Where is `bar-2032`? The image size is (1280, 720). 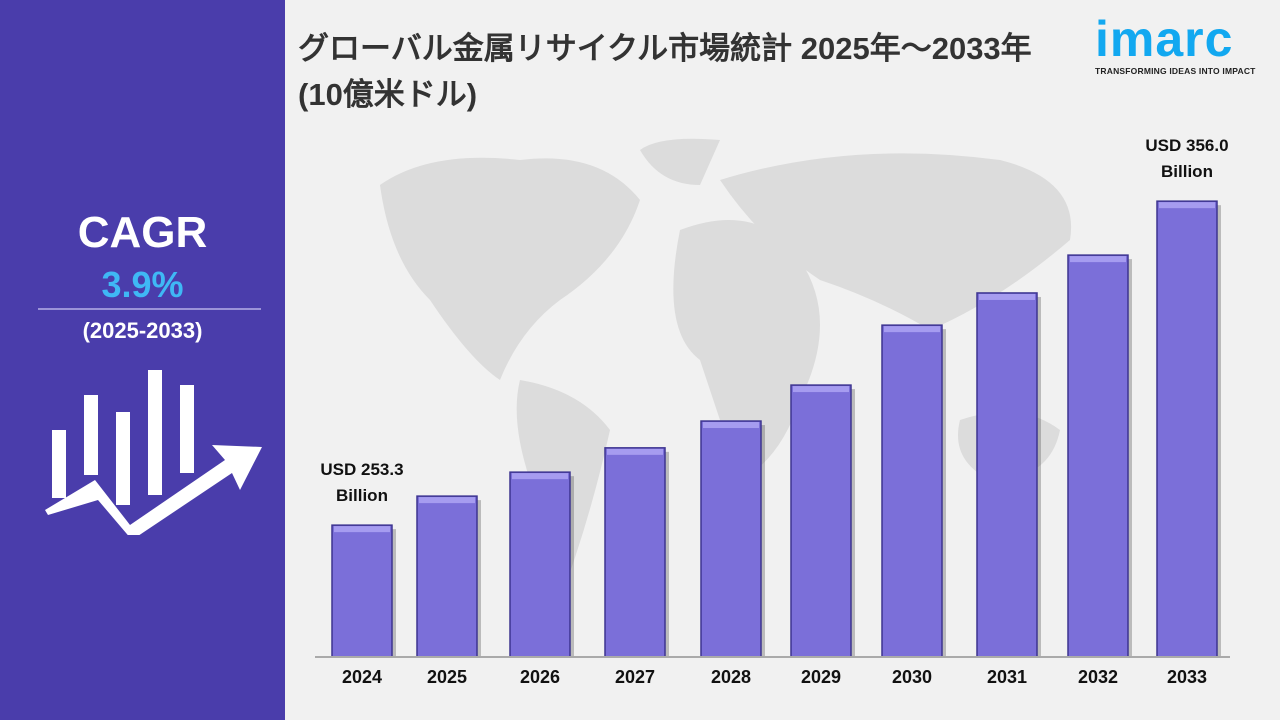 bar-2032 is located at coordinates (1098, 456).